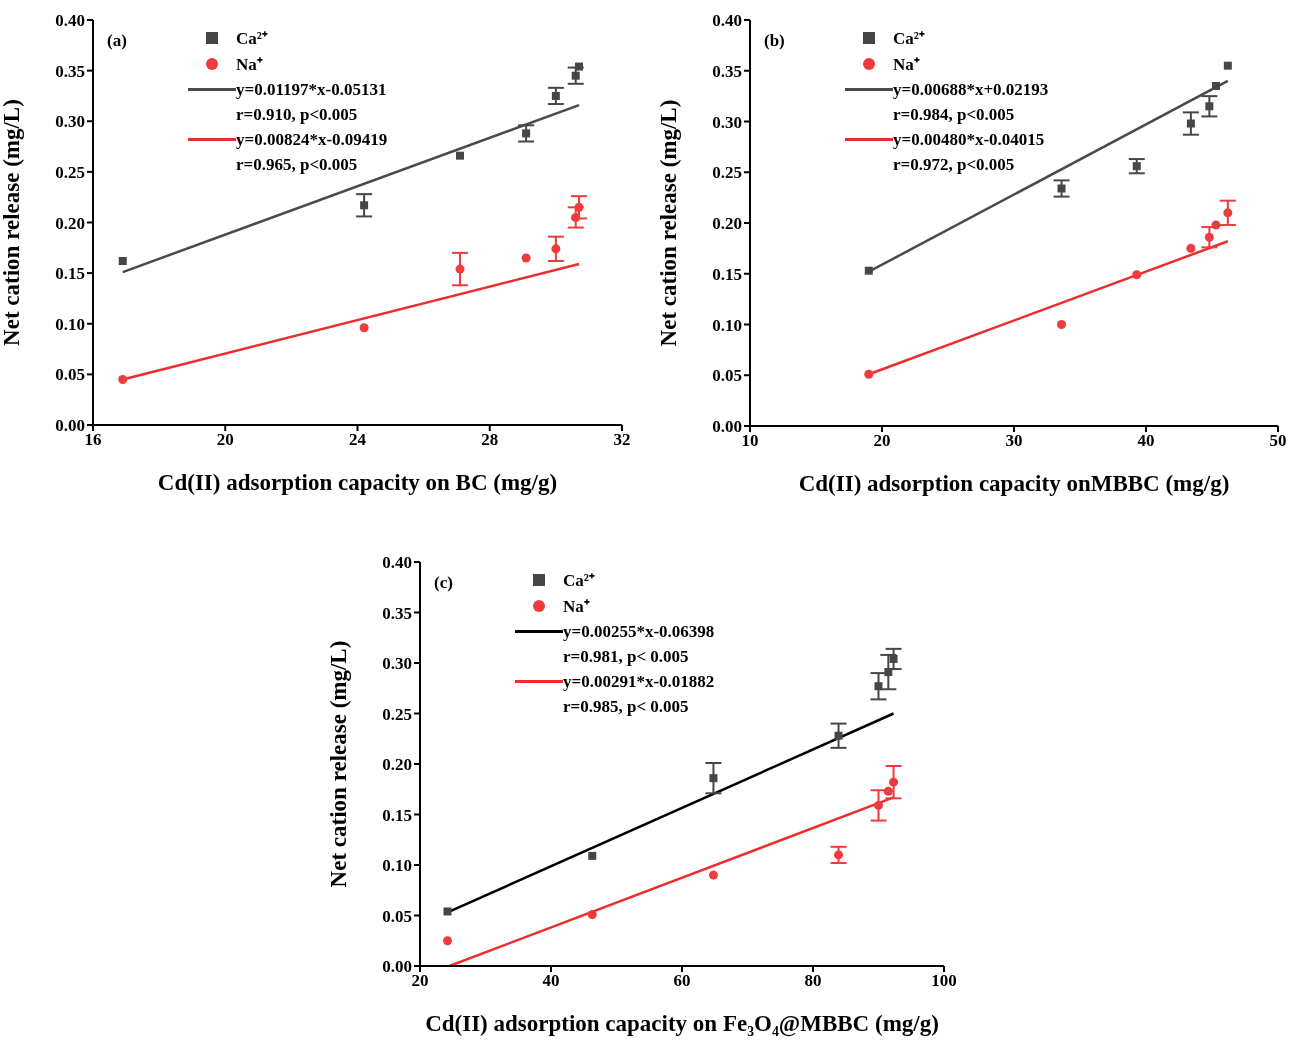  Describe the element at coordinates (117, 41) in the screenshot. I see `text: (a)` at that location.